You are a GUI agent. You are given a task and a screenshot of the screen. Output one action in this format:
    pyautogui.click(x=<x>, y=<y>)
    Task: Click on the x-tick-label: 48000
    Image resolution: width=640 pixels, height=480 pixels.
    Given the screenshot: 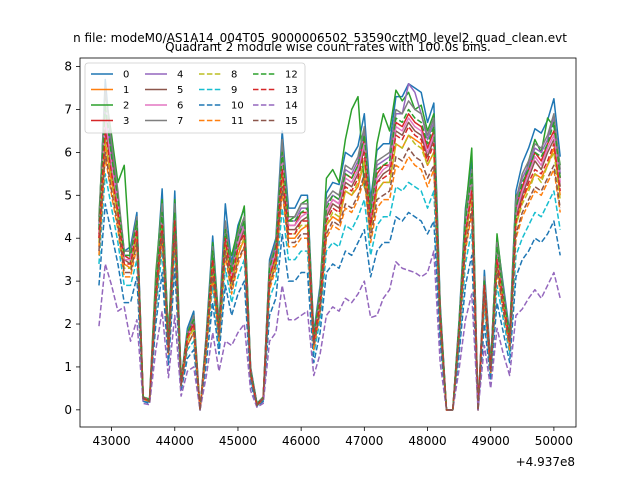 What is the action you would take?
    pyautogui.click(x=427, y=441)
    